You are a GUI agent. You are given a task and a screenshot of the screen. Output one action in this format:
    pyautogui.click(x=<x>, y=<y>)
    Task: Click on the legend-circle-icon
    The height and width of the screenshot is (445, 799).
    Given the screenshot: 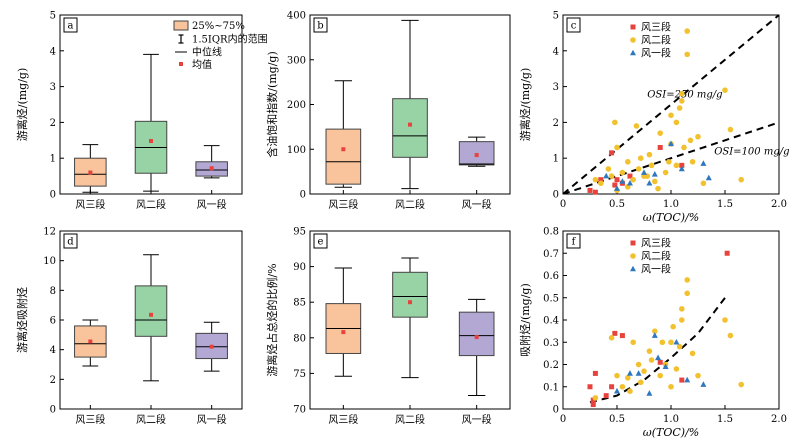 What is the action you would take?
    pyautogui.click(x=633, y=40)
    